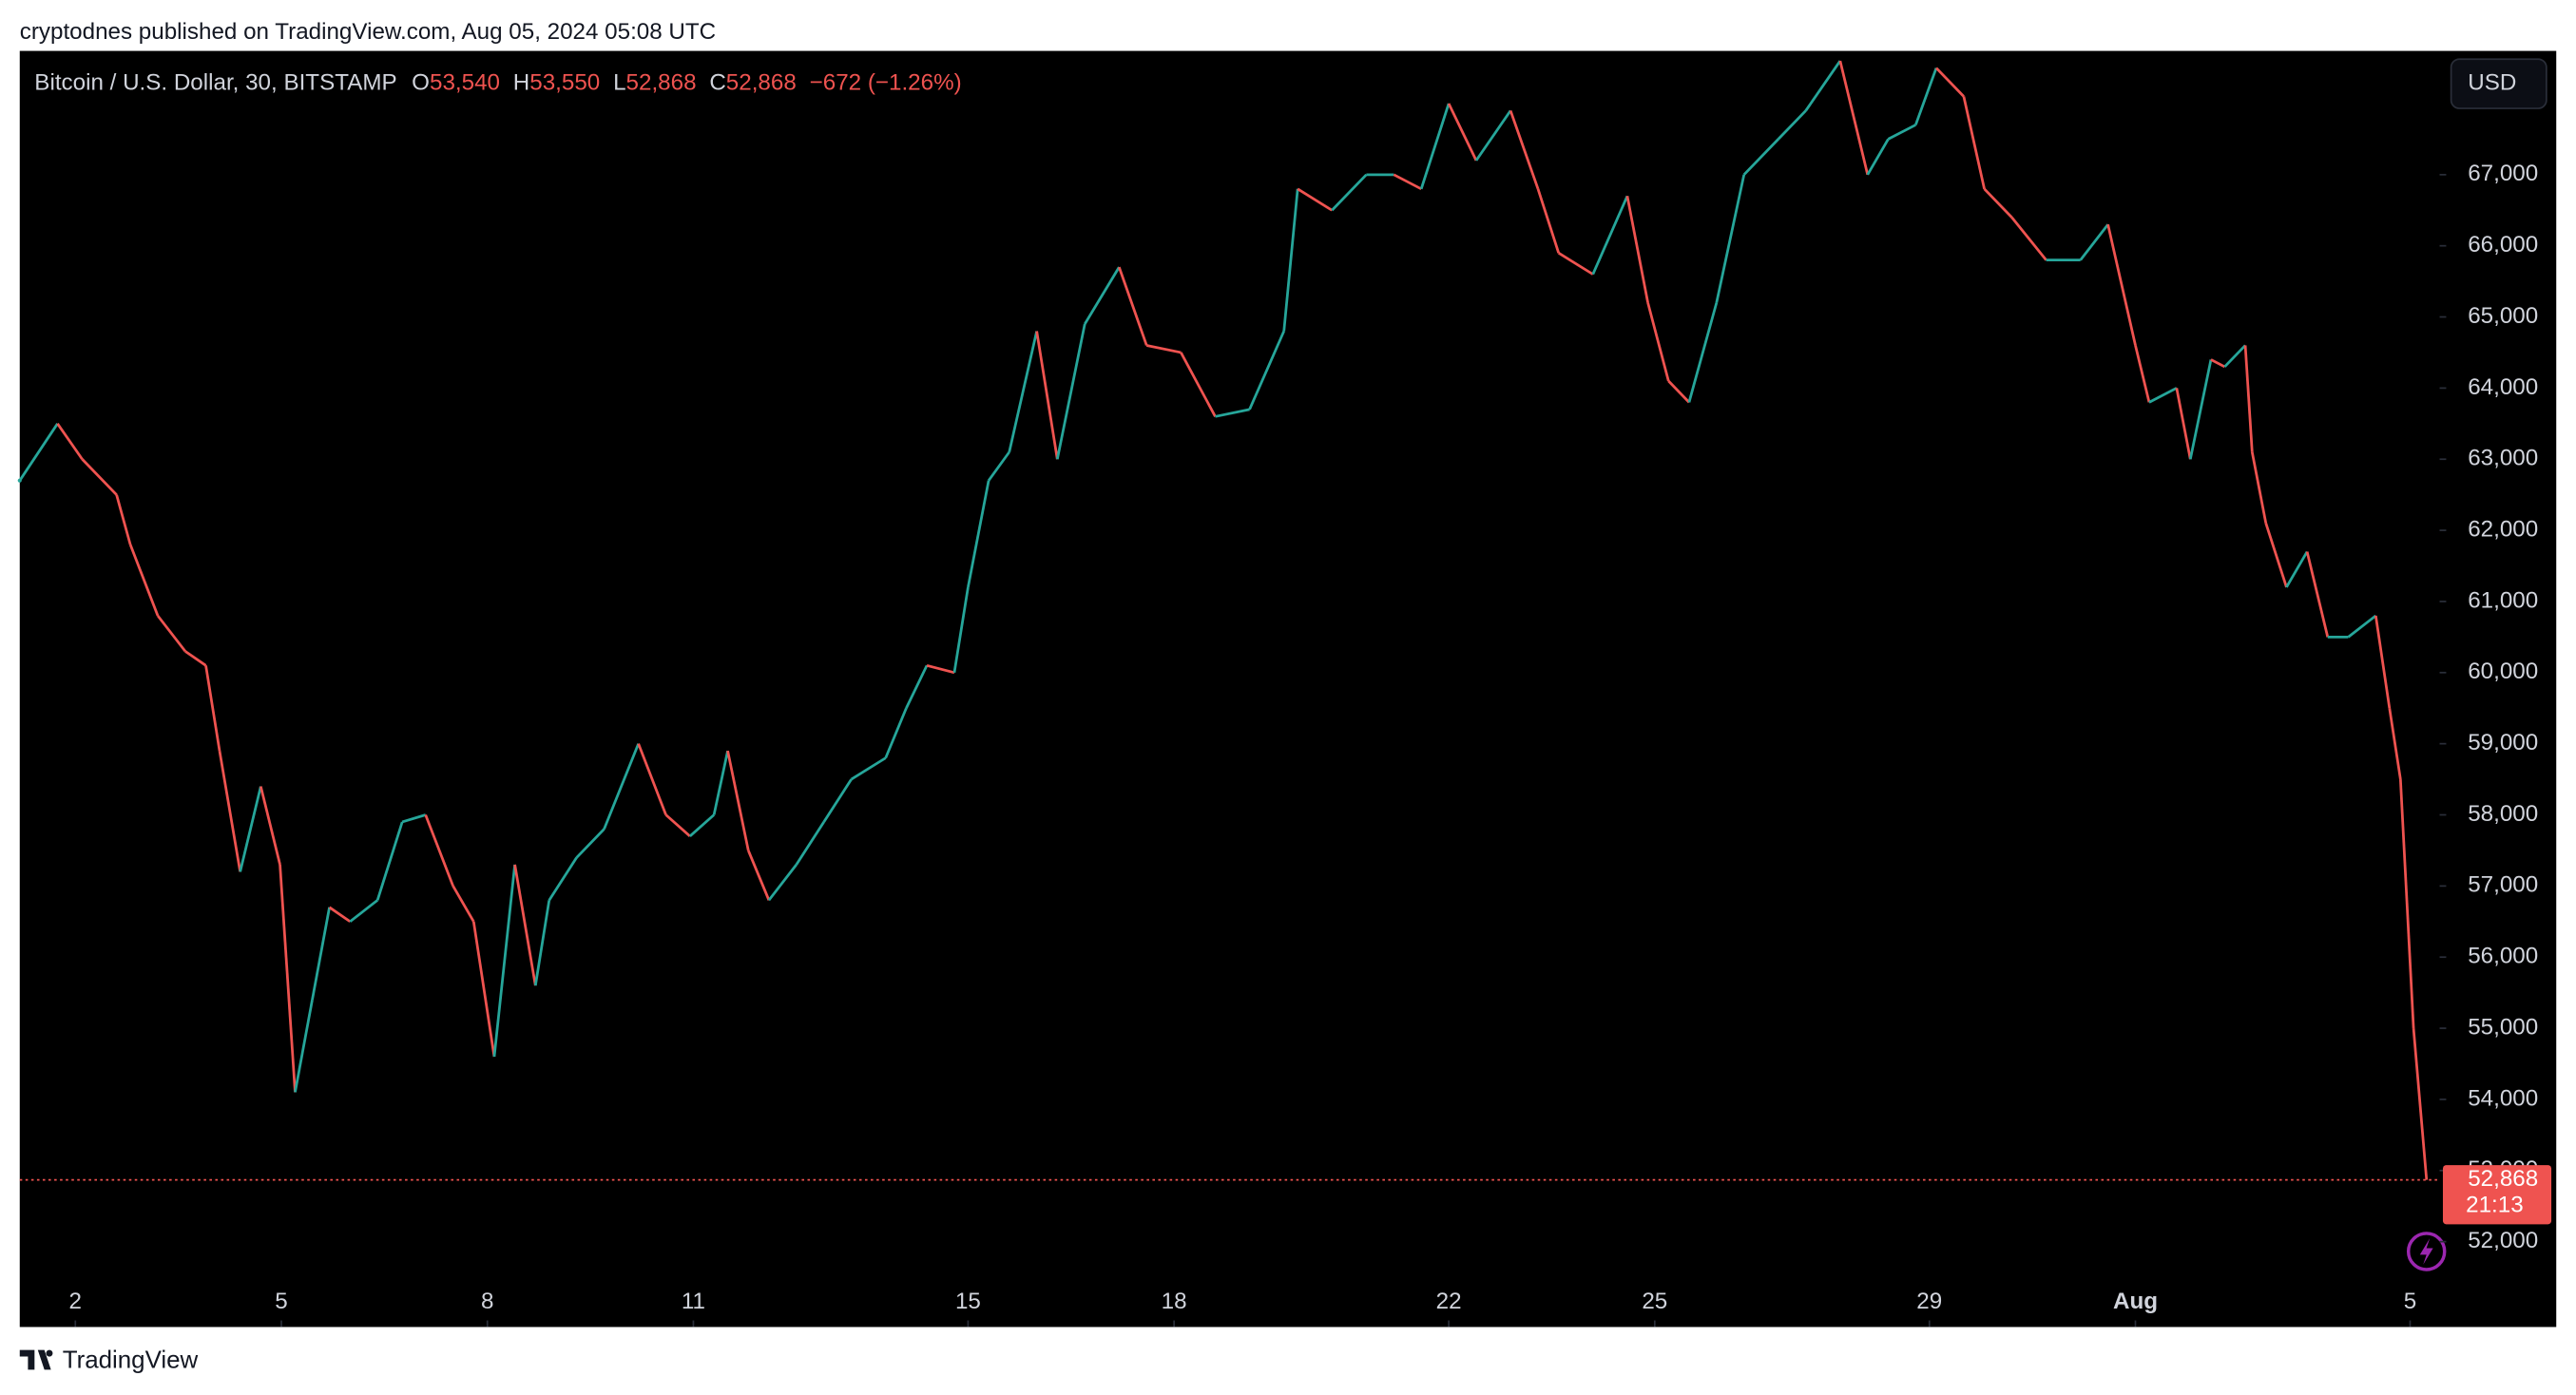 This screenshot has height=1395, width=2576. I want to click on ohlc-label: C, so click(717, 83).